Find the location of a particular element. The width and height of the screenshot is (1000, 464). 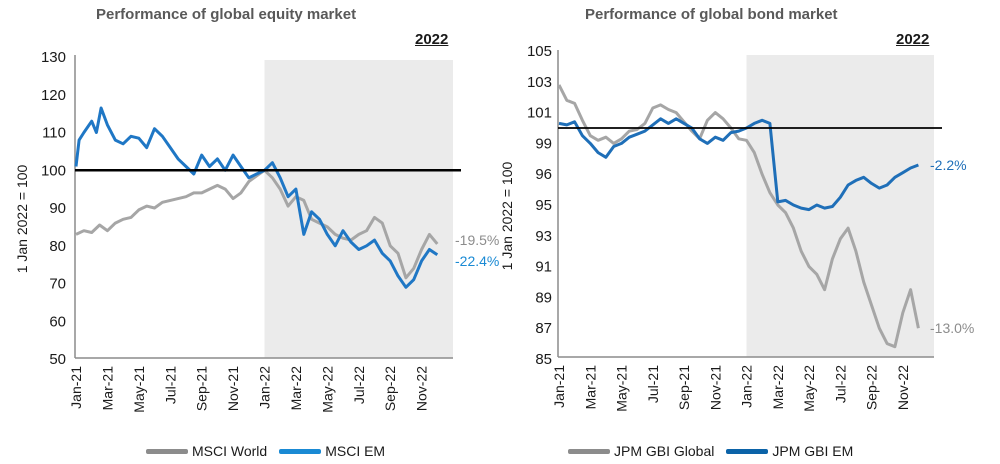

legend-swatch-jpm-gbi-em is located at coordinates (747, 451).